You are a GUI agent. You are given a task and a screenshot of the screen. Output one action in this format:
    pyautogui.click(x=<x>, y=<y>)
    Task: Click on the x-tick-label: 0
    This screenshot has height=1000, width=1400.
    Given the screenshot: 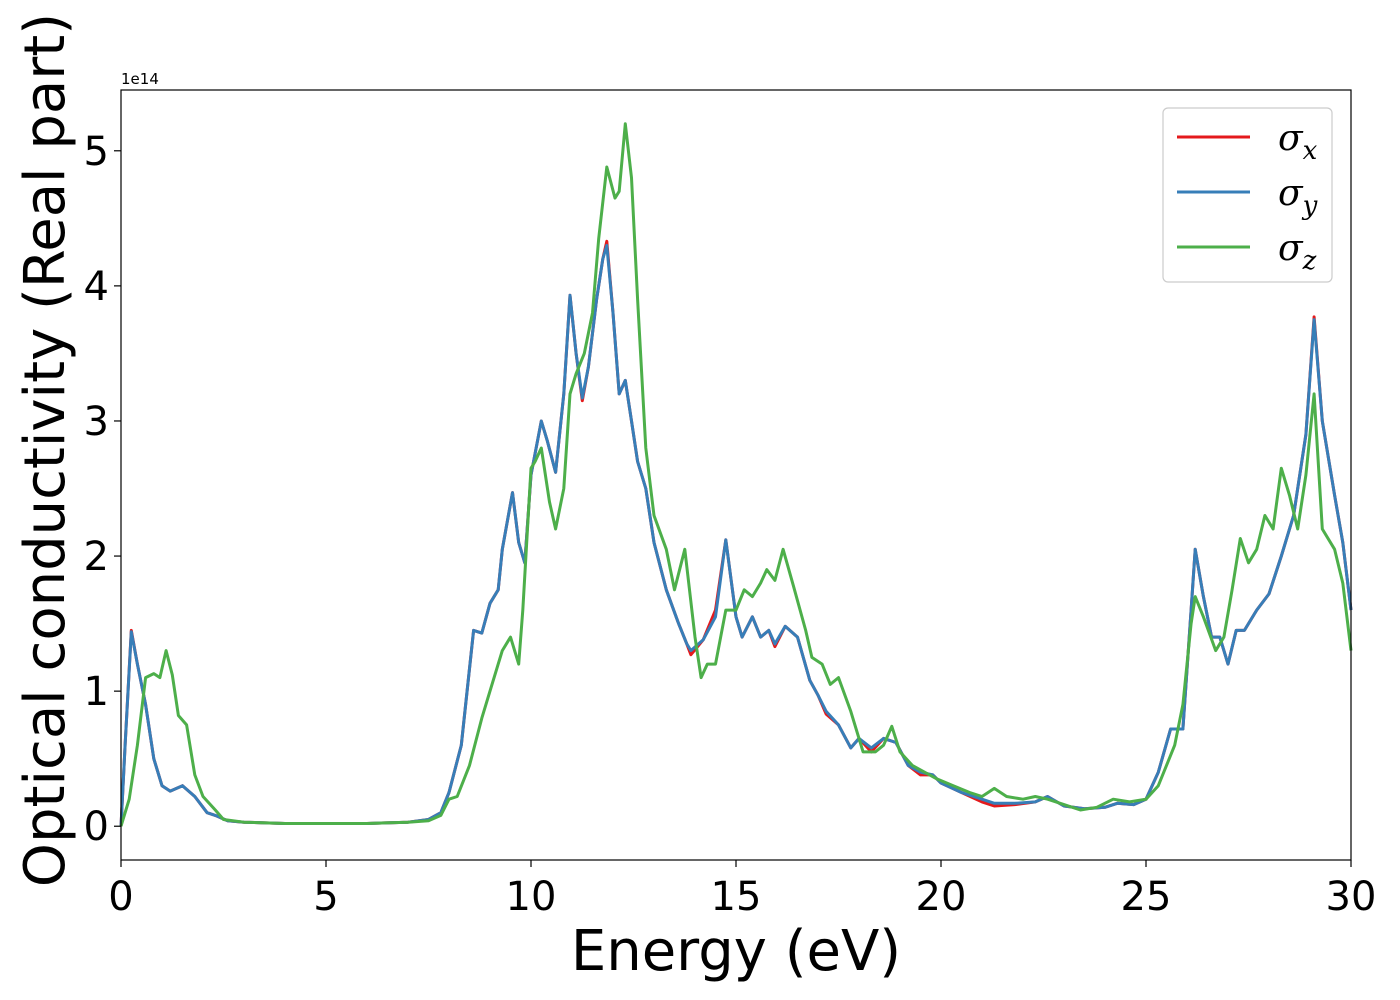 What is the action you would take?
    pyautogui.click(x=120, y=897)
    